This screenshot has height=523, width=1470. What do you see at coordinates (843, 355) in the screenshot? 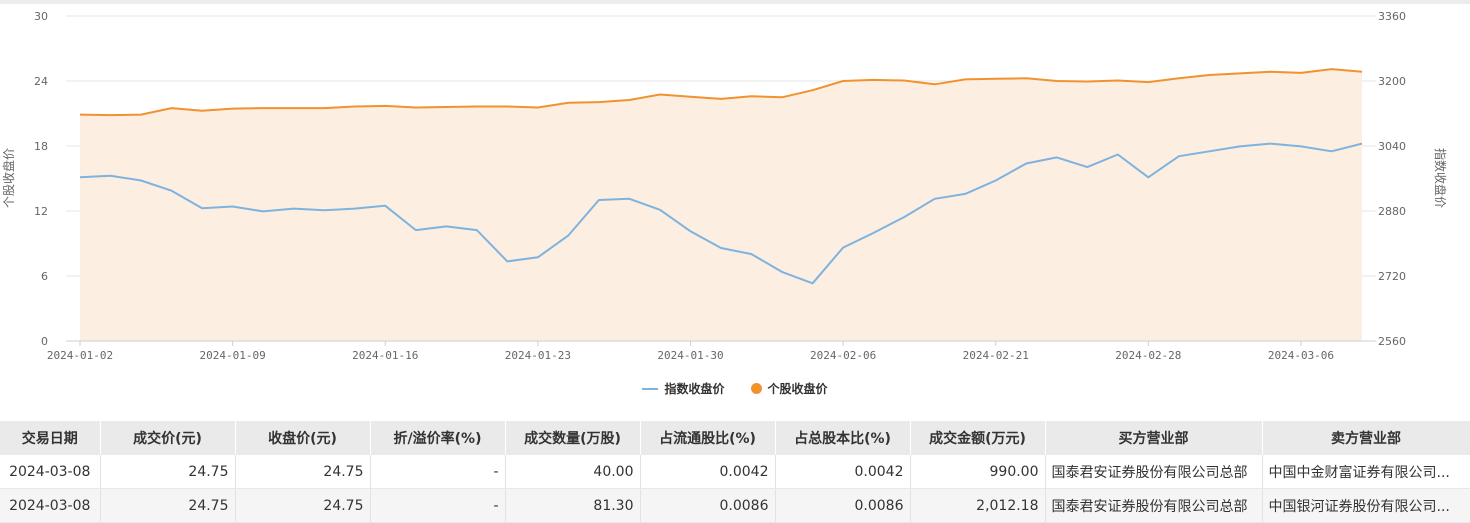
I see `x-tick-label: 2024-02-06` at bounding box center [843, 355].